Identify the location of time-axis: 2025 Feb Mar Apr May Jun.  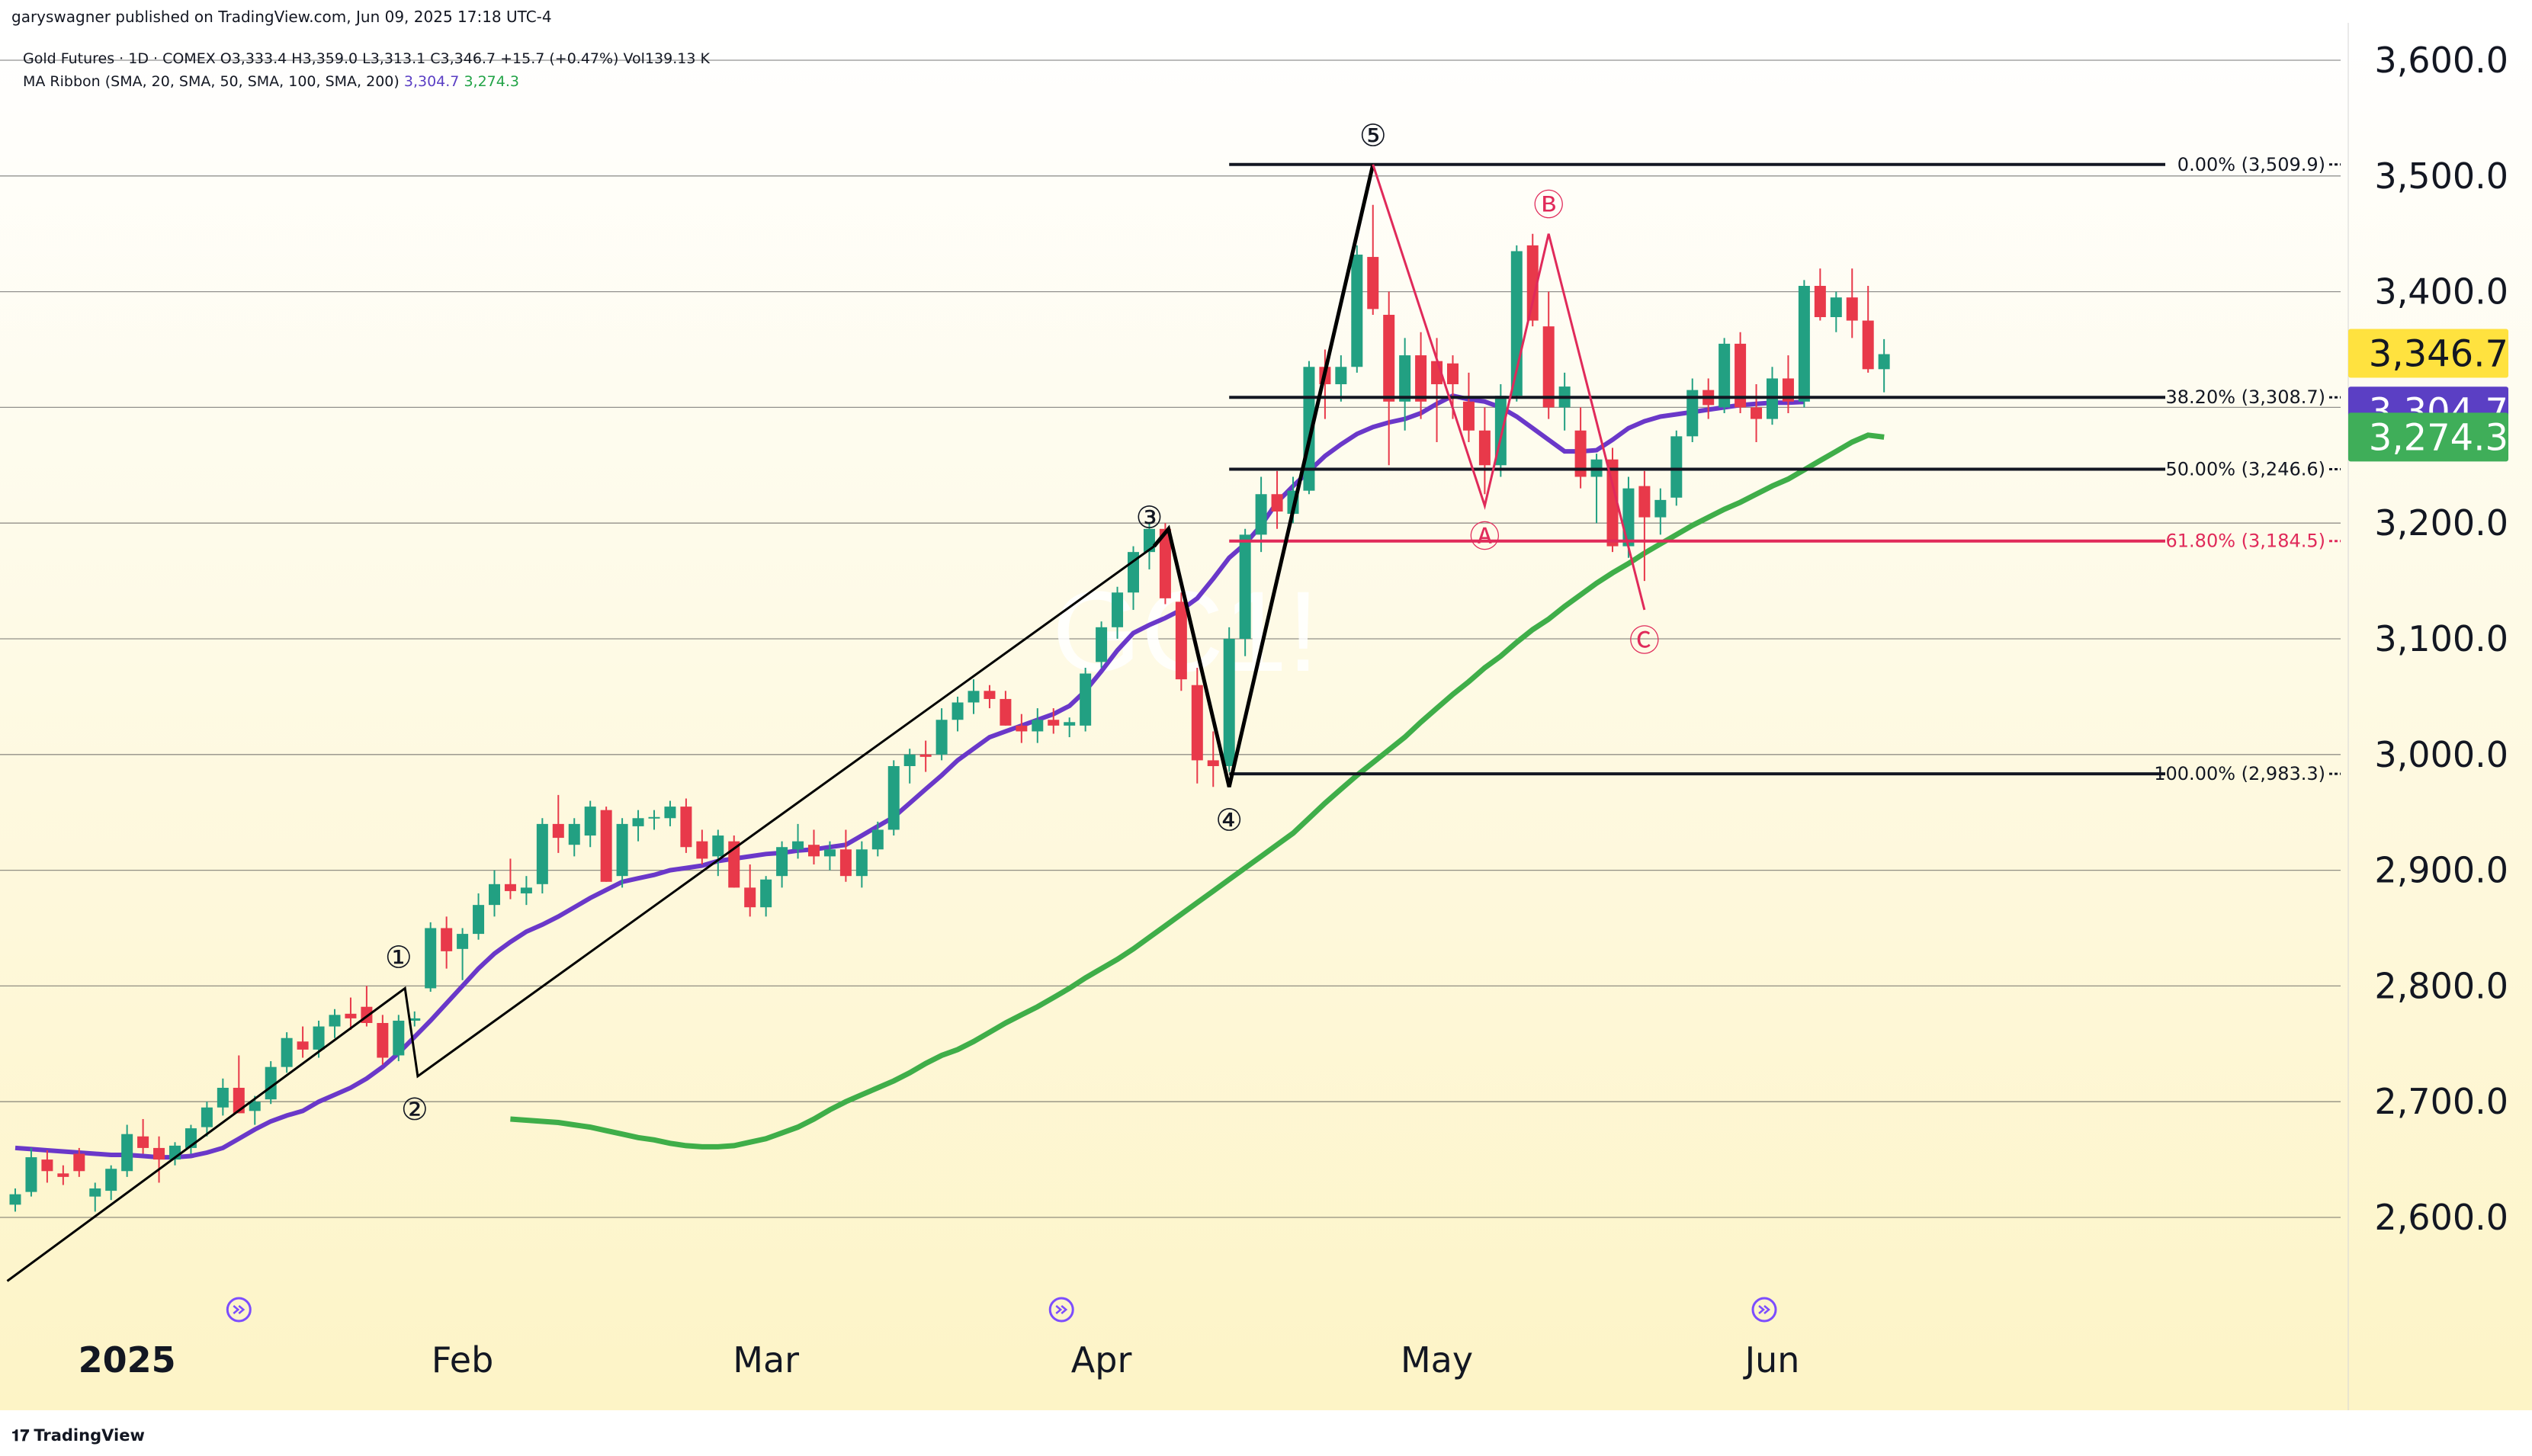
(939, 1339).